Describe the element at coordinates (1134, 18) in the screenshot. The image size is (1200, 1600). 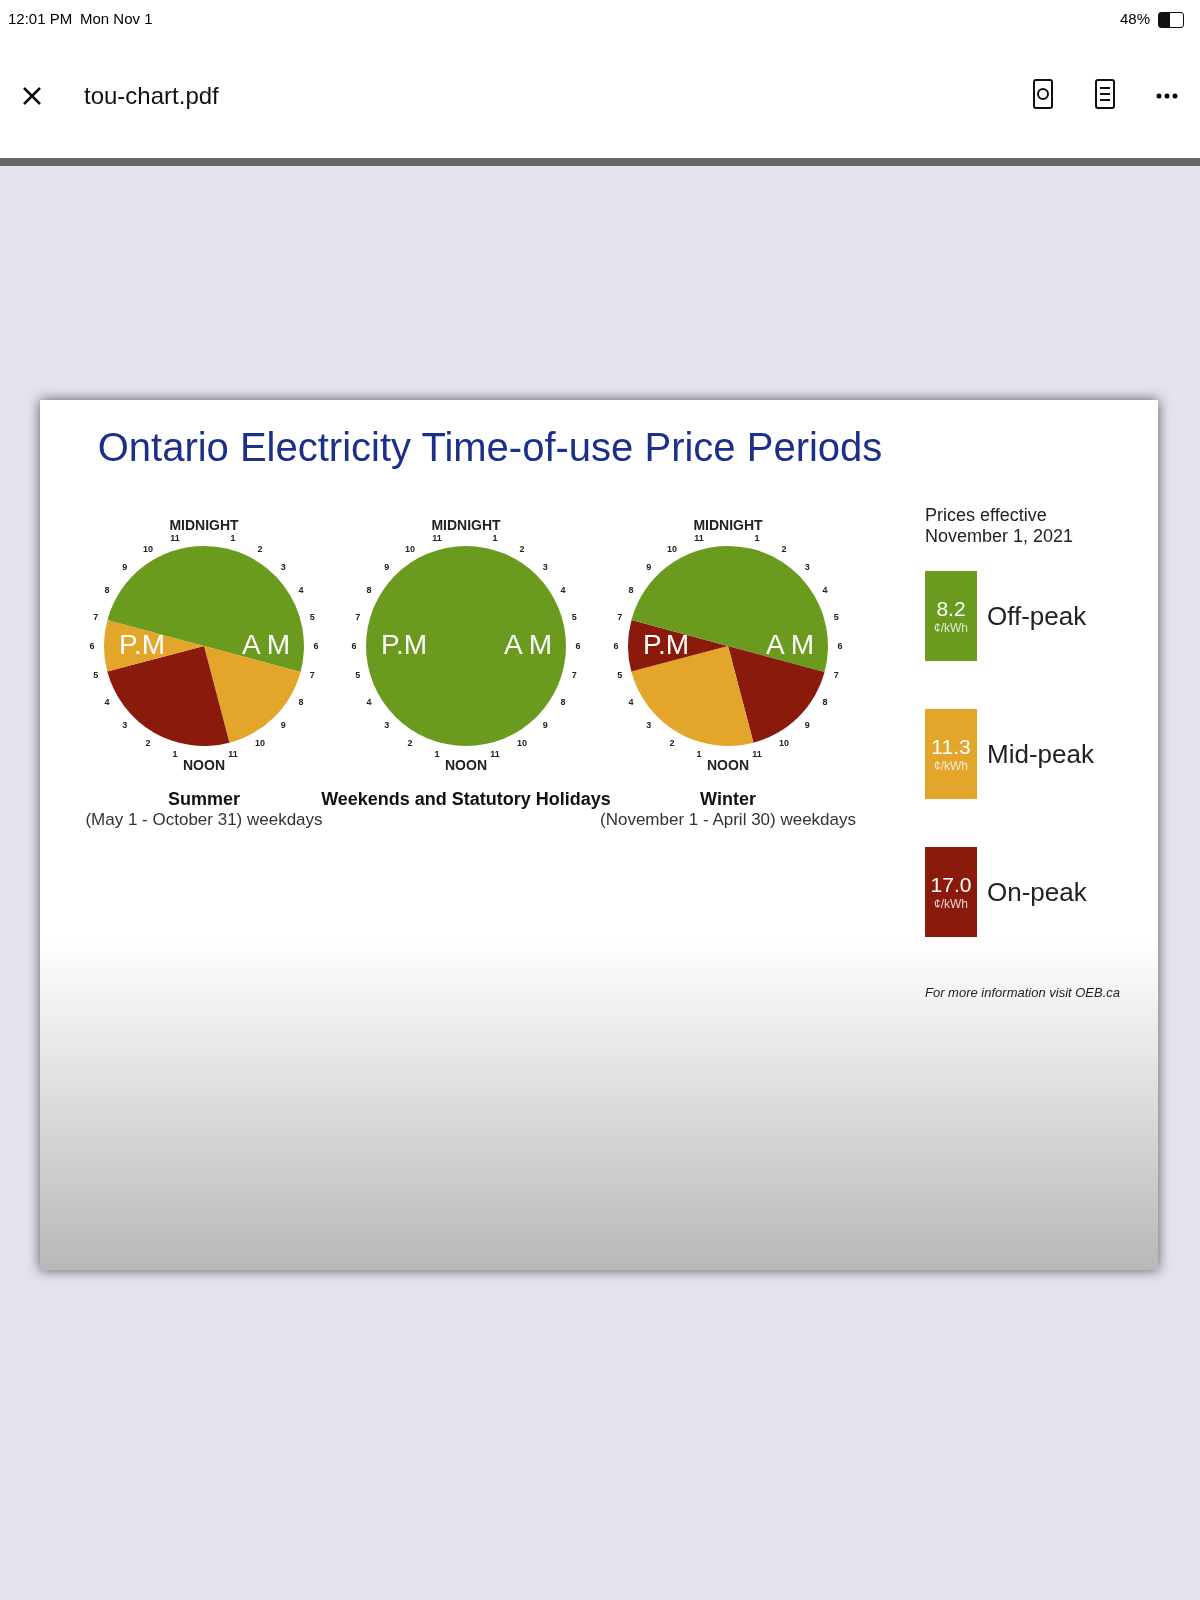
I see `text: 48%` at that location.